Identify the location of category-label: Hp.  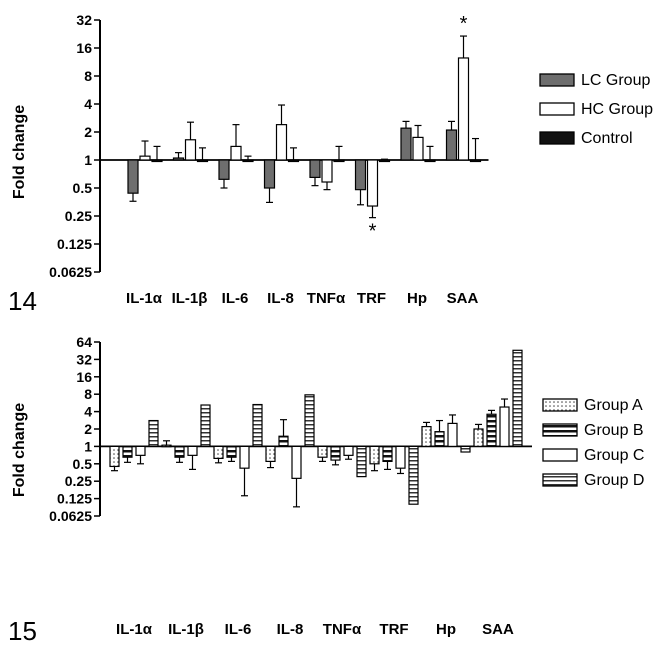
(417, 298).